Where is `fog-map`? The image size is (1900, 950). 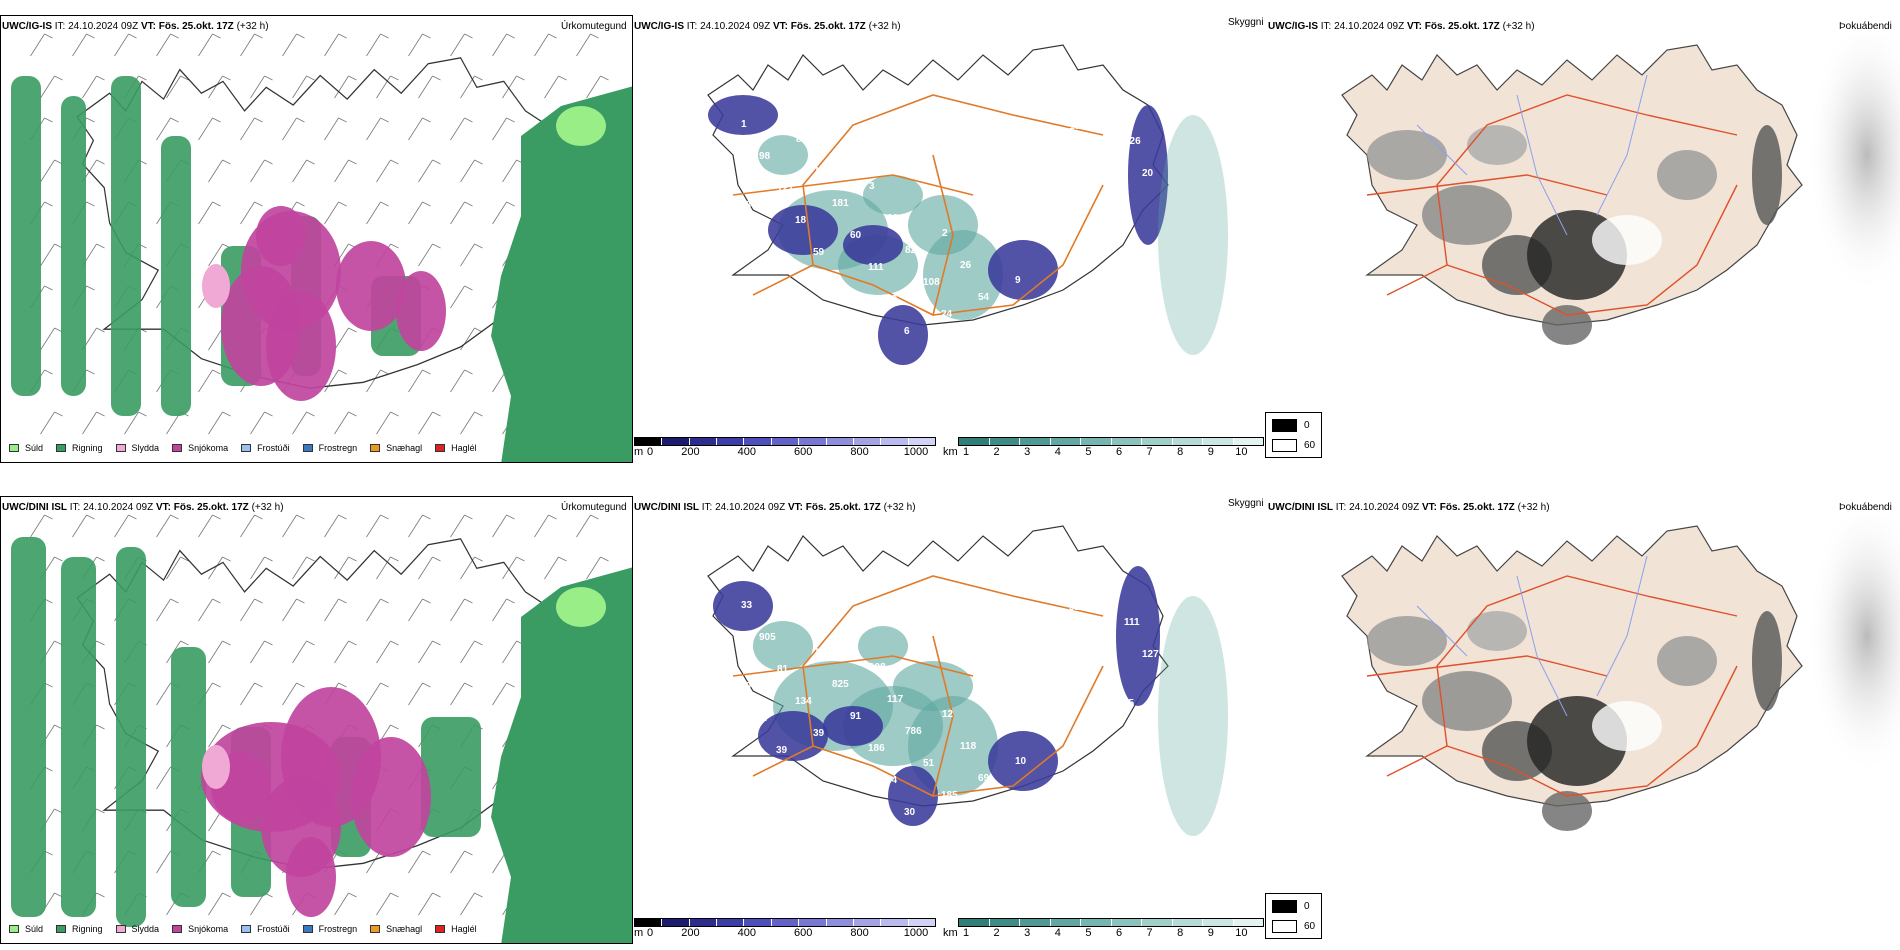
fog-map is located at coordinates (1620, 673).